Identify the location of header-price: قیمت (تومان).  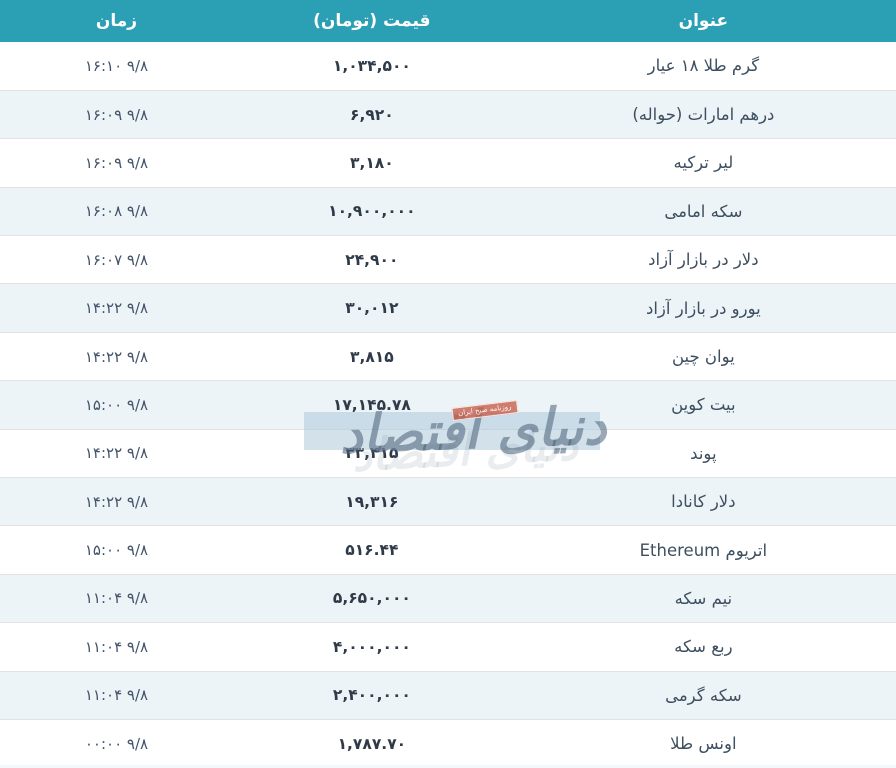
(371, 21).